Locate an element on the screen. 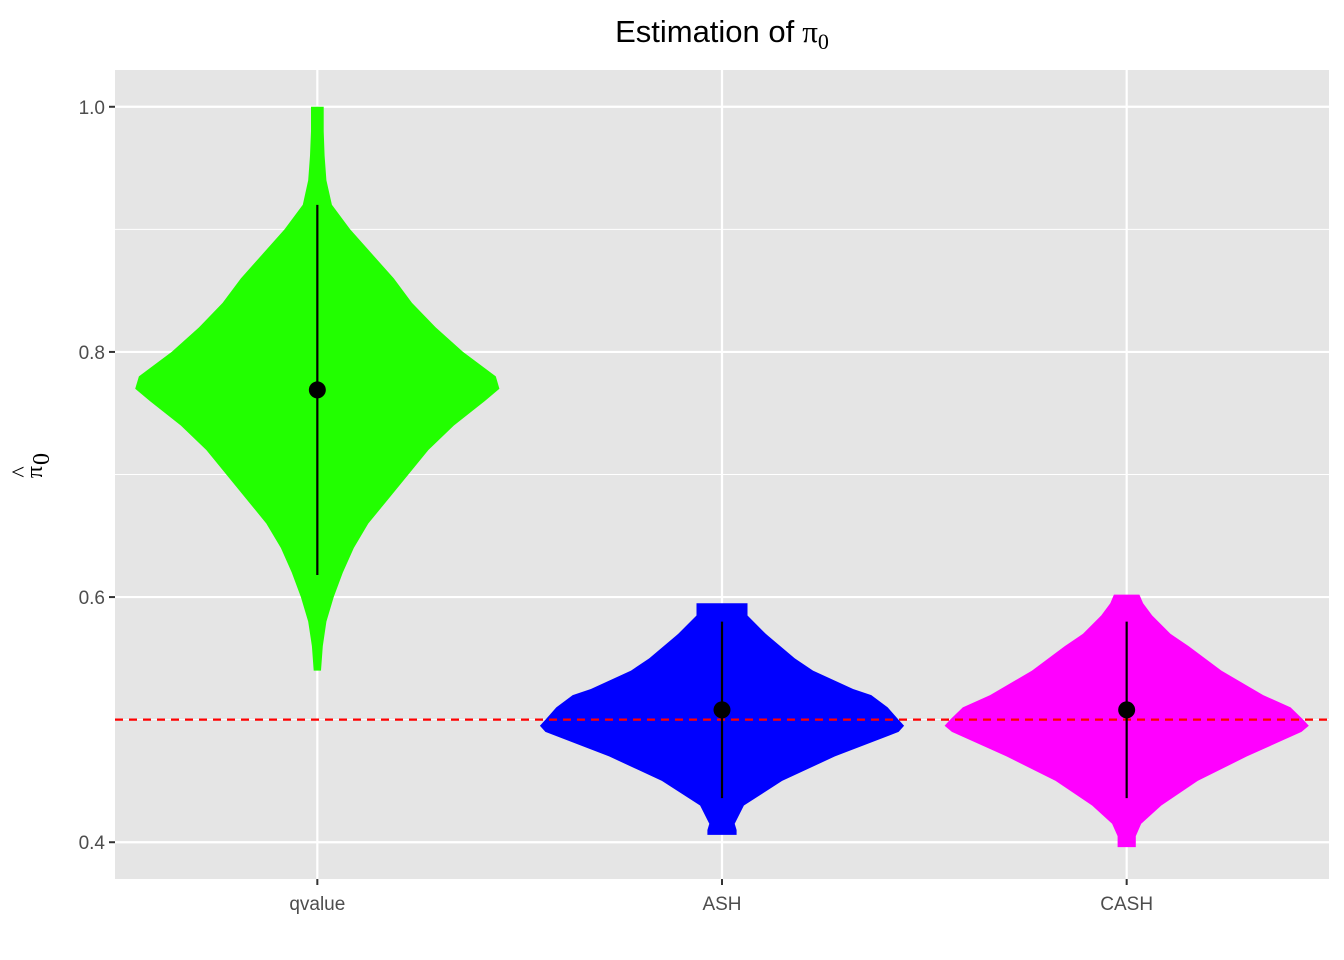 The image size is (1344, 960). y-tick-label: 0.8 is located at coordinates (92, 353).